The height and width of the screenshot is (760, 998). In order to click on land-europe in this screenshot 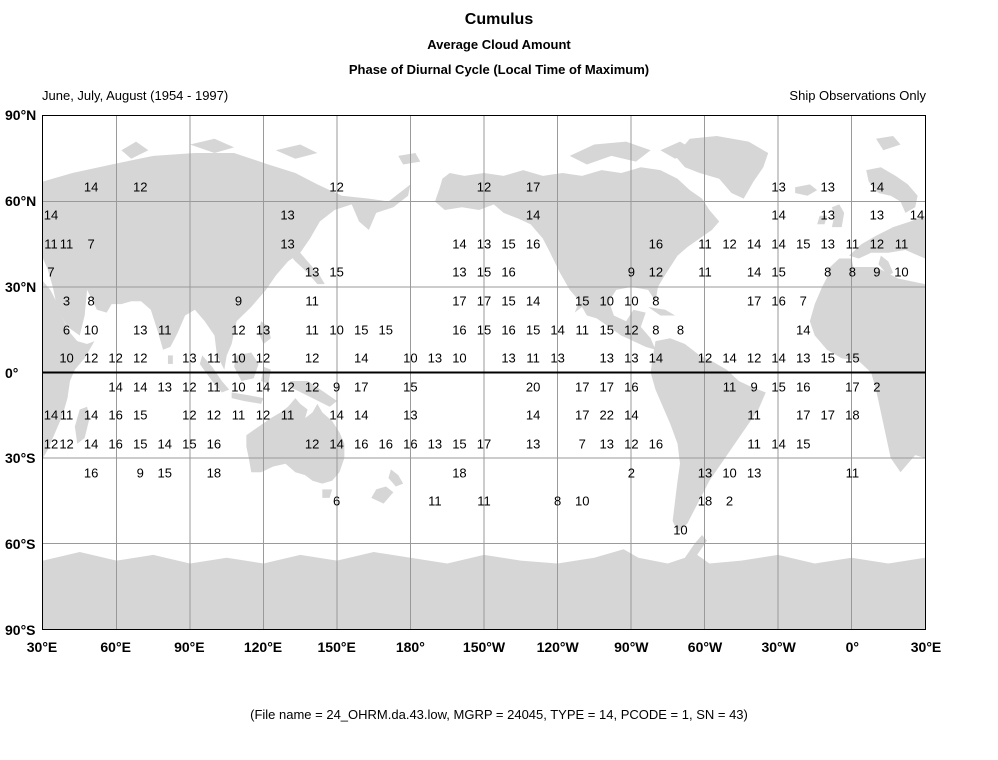, I will do `click(887, 237)`.